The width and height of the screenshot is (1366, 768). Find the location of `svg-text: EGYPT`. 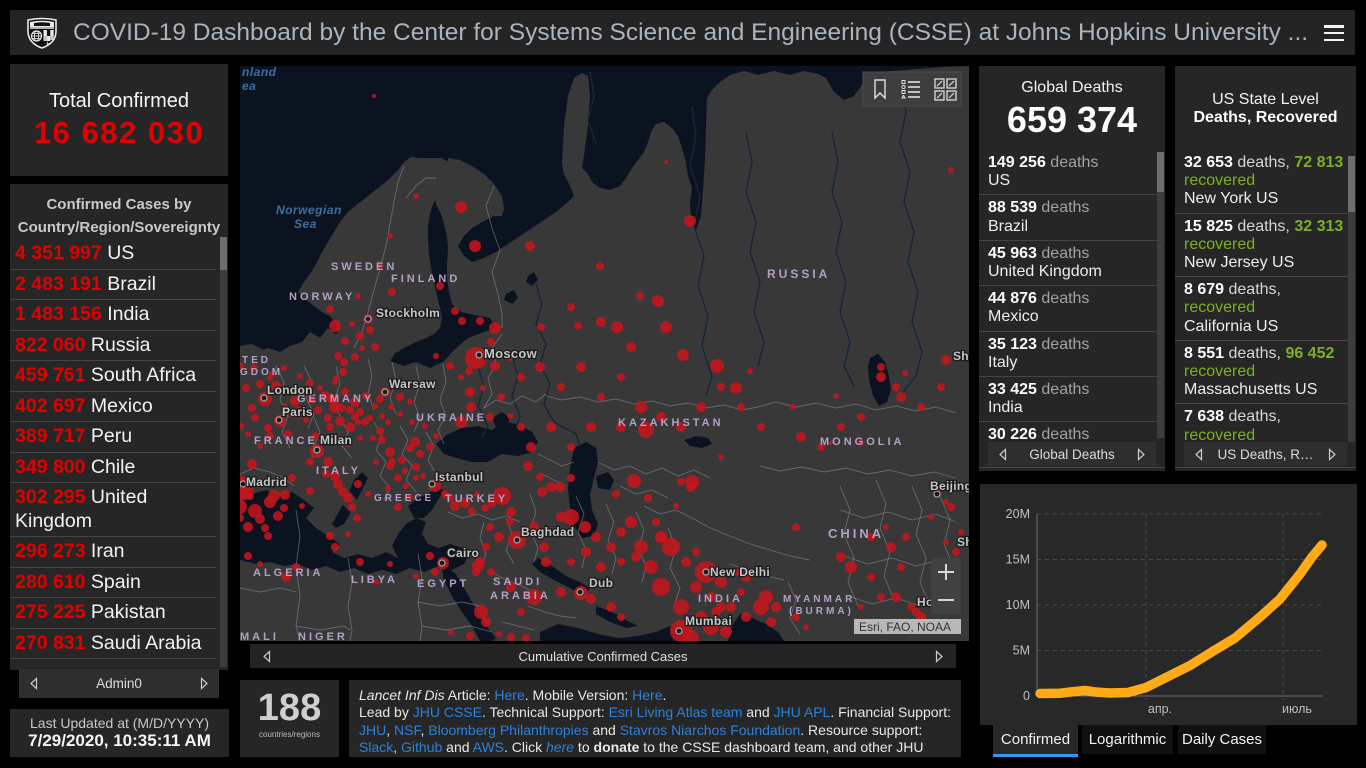

svg-text: EGYPT is located at coordinates (443, 584).